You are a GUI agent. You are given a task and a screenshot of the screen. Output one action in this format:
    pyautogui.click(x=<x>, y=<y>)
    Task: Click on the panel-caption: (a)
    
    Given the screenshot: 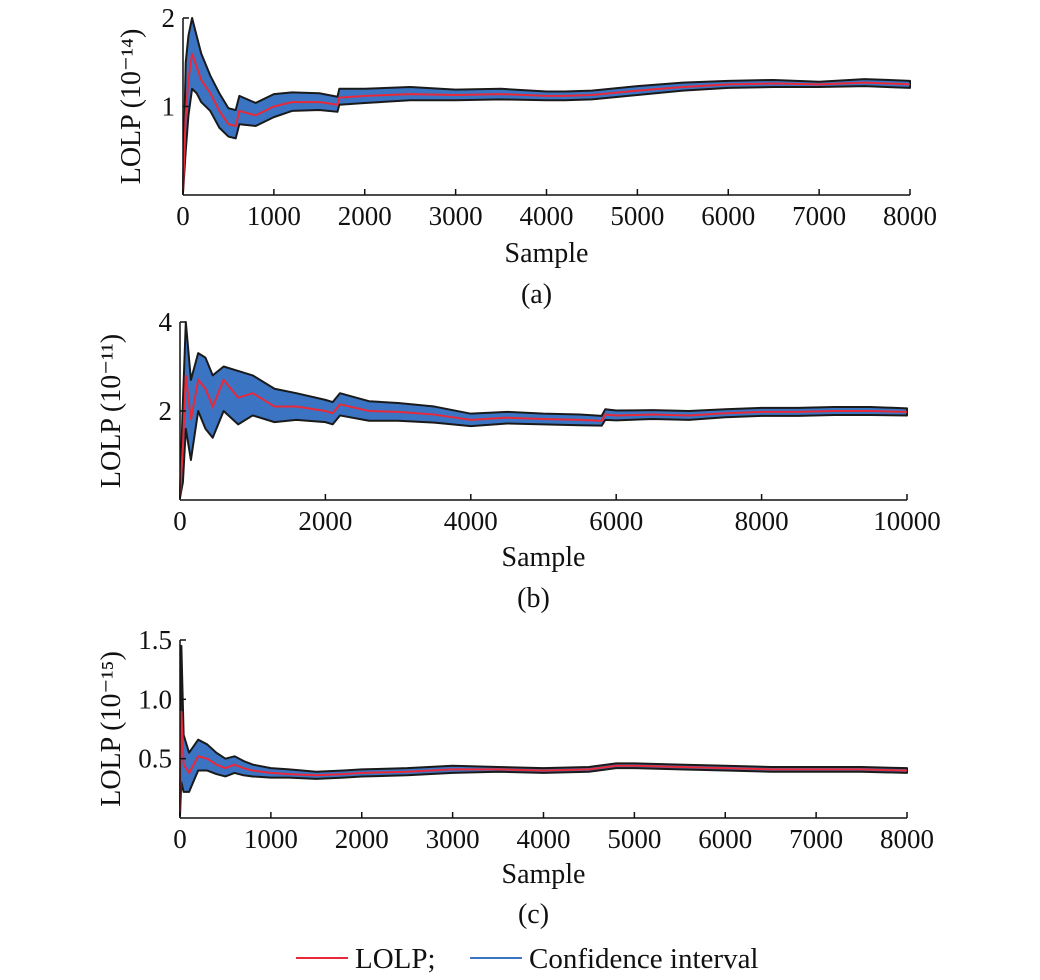 What is the action you would take?
    pyautogui.click(x=536, y=294)
    